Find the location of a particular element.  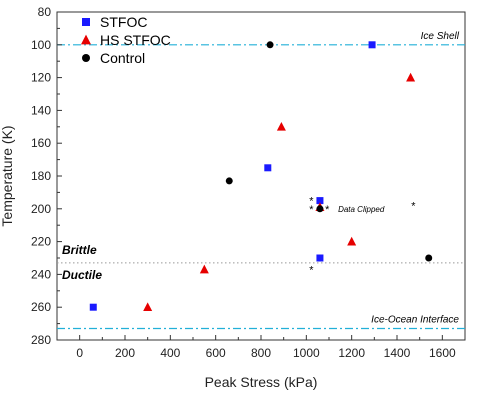

y-tick-label-1: 100 is located at coordinates (41, 45).